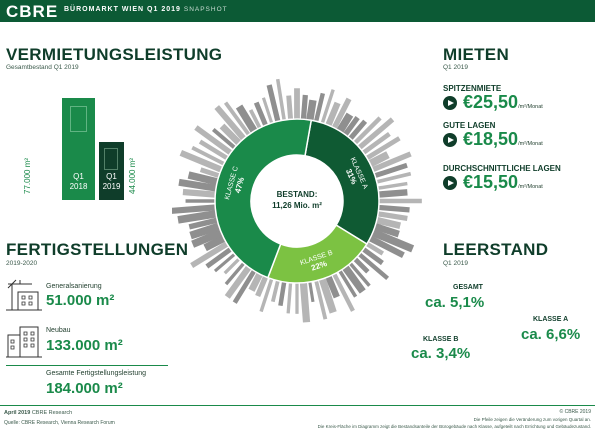 The image size is (595, 435). I want to click on footer-date: April 2019, so click(17, 413).